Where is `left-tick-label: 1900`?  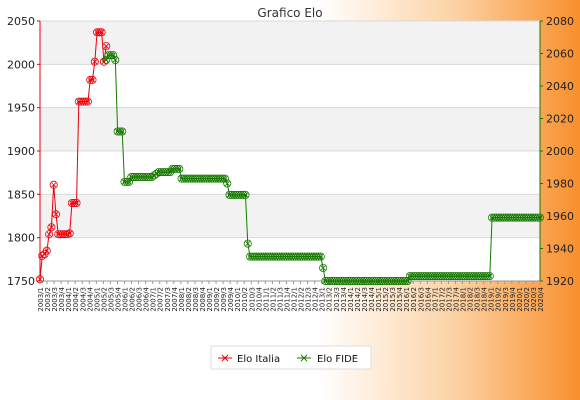 left-tick-label: 1900 is located at coordinates (21, 151).